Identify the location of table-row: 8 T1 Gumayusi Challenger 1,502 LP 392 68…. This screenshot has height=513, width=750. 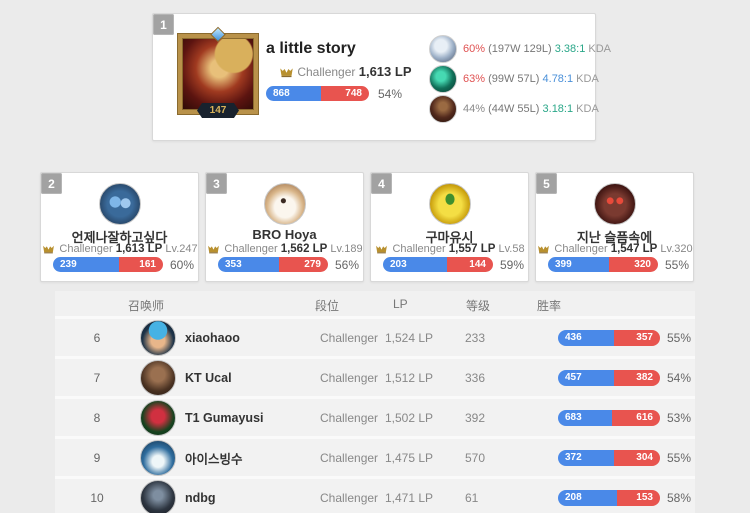
(375, 419).